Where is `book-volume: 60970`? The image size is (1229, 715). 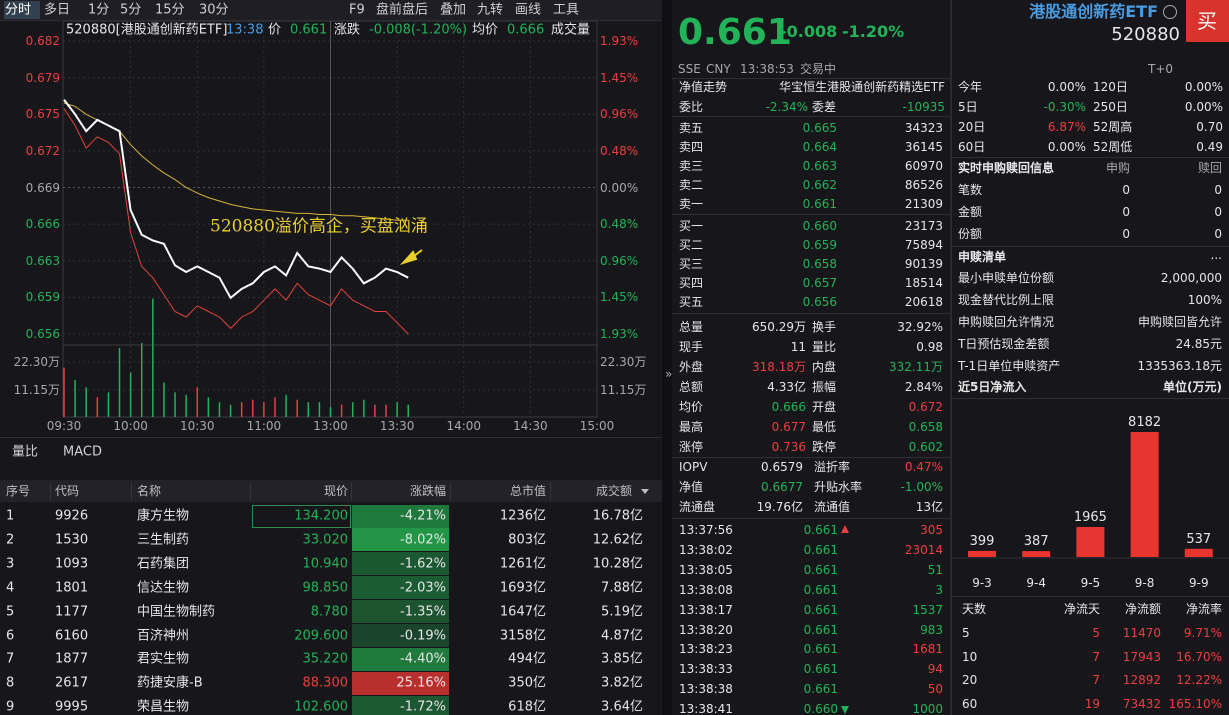 book-volume: 60970 is located at coordinates (923, 166).